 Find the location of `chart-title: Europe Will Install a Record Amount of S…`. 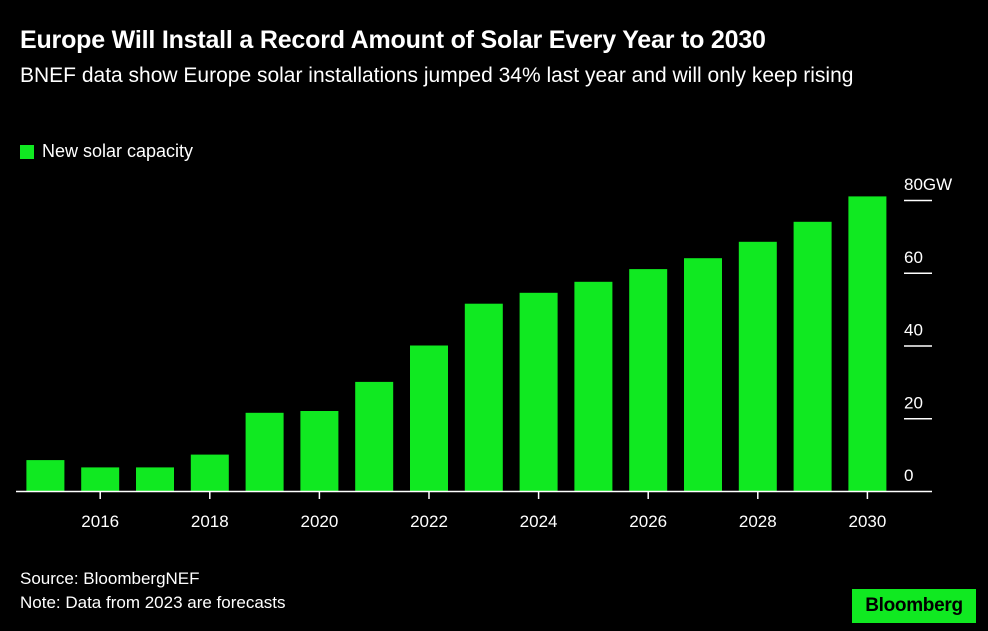

chart-title: Europe Will Install a Record Amount of S… is located at coordinates (393, 40).